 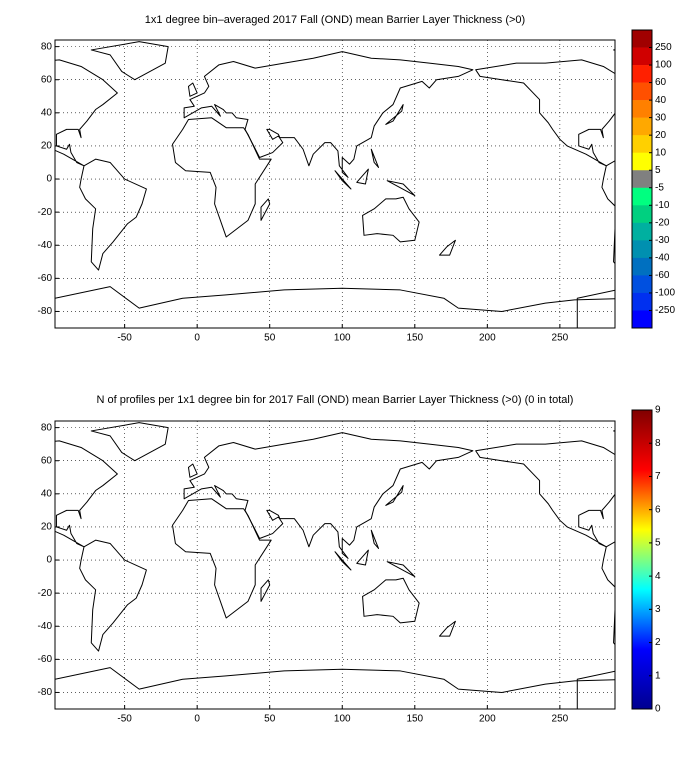 What do you see at coordinates (658, 509) in the screenshot?
I see `colorbar-label: 6` at bounding box center [658, 509].